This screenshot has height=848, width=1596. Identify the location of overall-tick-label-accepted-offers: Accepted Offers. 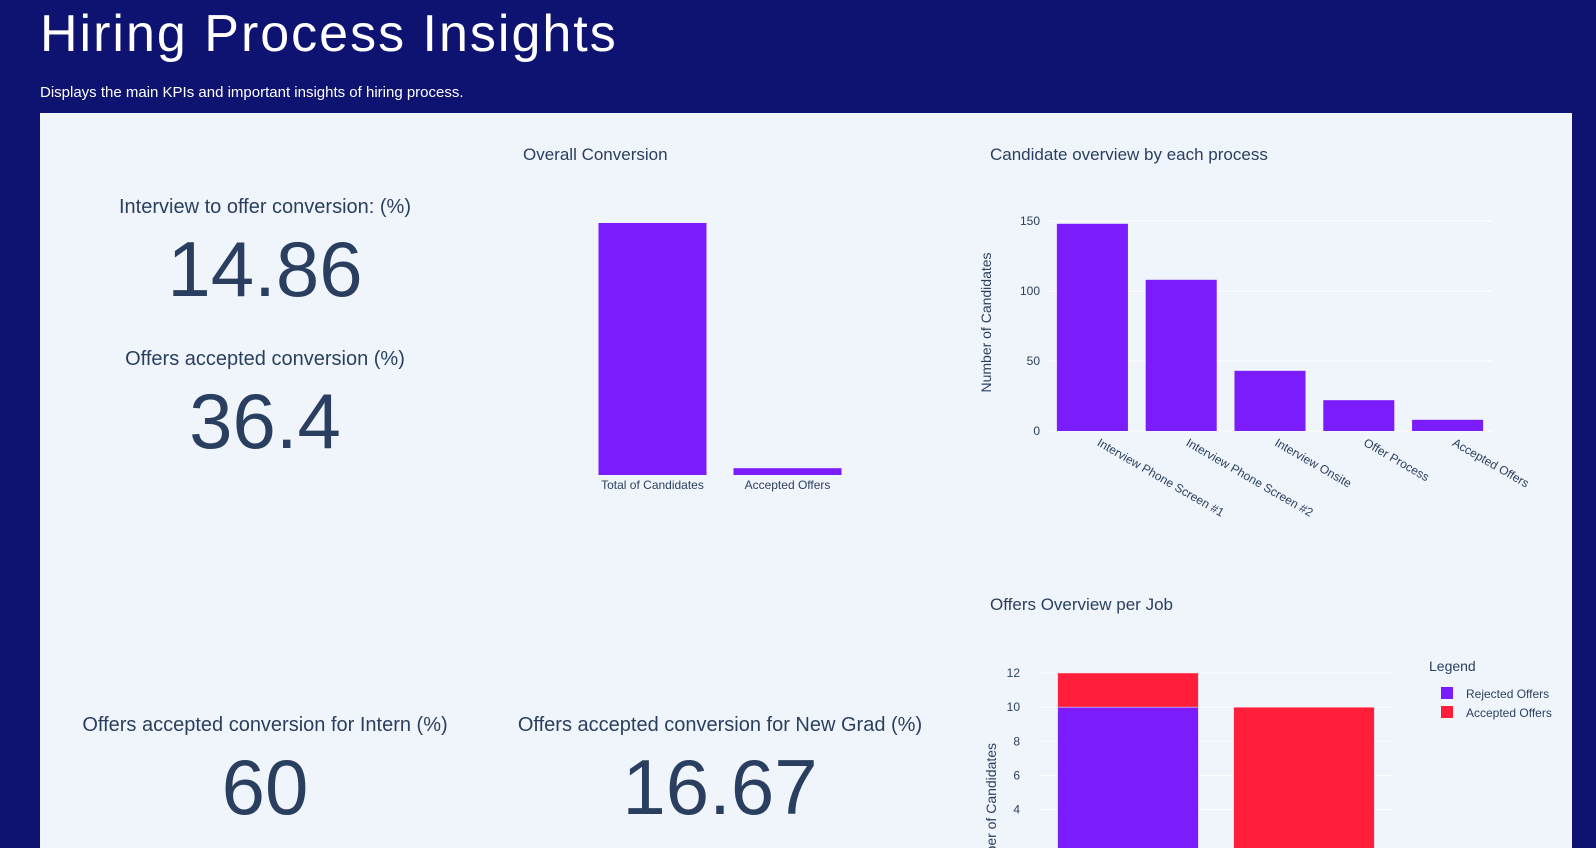
(788, 485).